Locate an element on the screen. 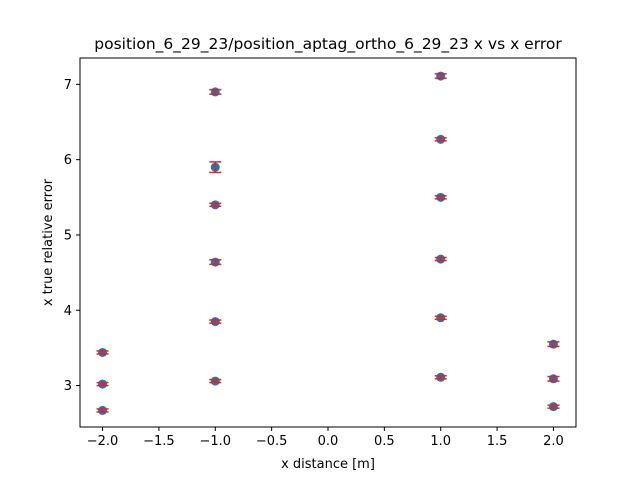  x-tick-label: 0.5 is located at coordinates (384, 441).